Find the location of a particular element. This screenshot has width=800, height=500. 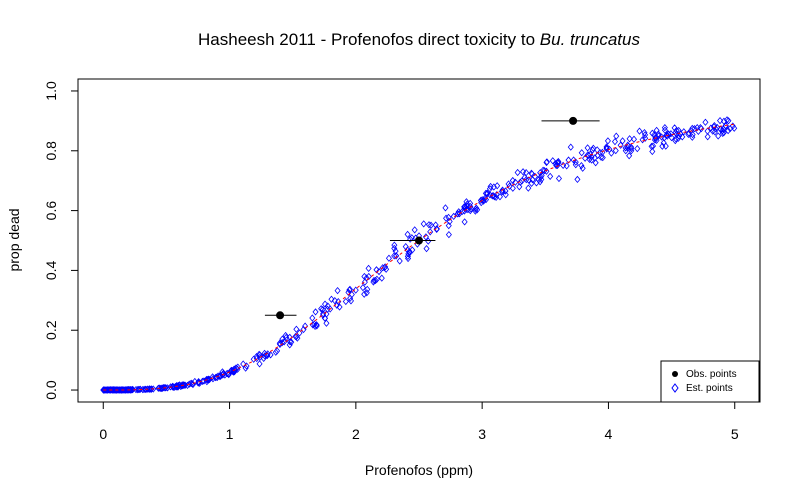

legend-est-marker is located at coordinates (675, 388).